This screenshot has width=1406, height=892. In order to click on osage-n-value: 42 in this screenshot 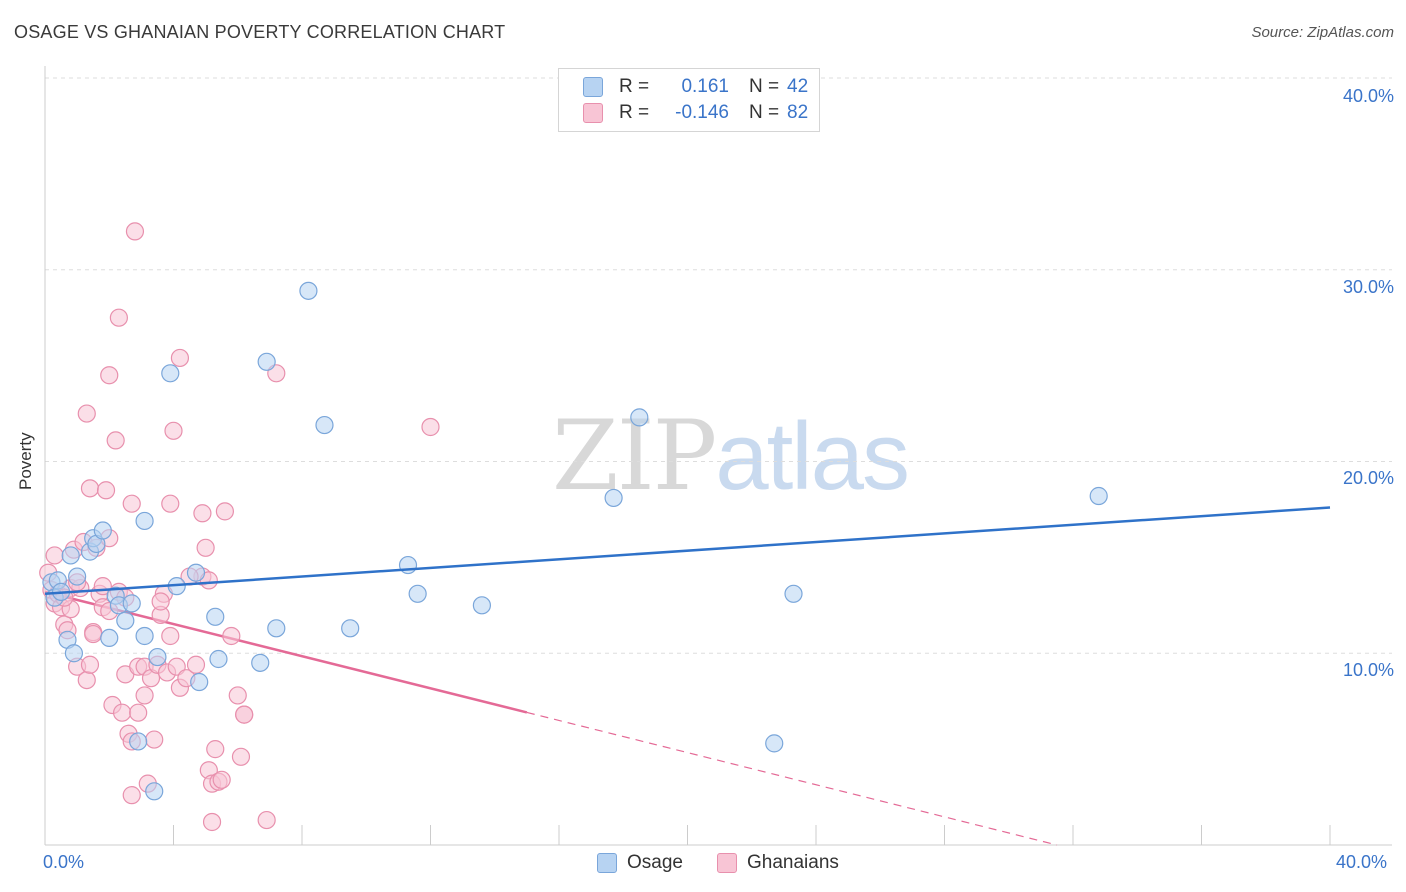, I will do `click(798, 86)`.